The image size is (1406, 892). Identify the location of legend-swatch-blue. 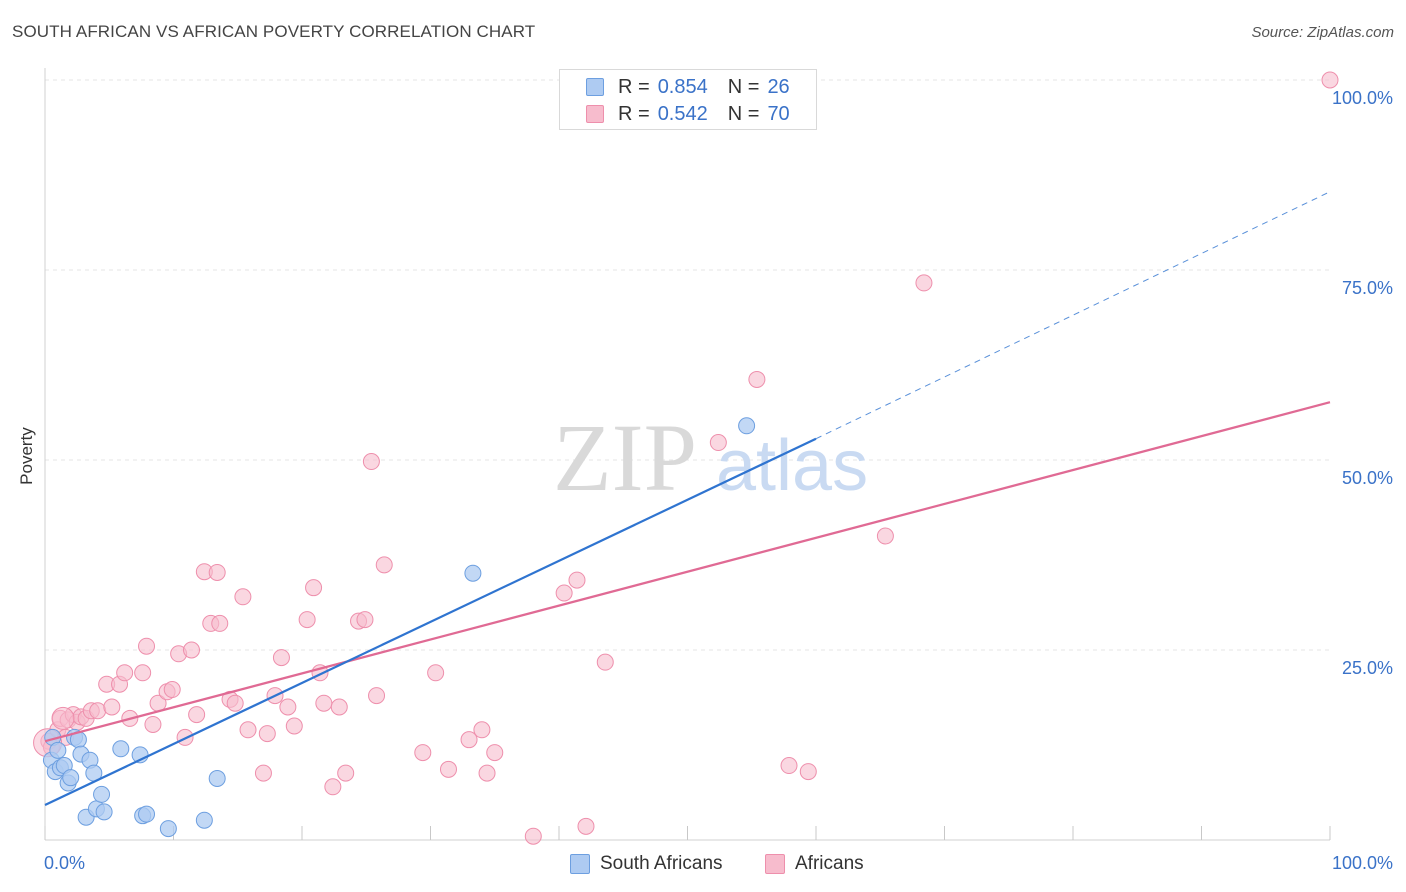
(595, 87).